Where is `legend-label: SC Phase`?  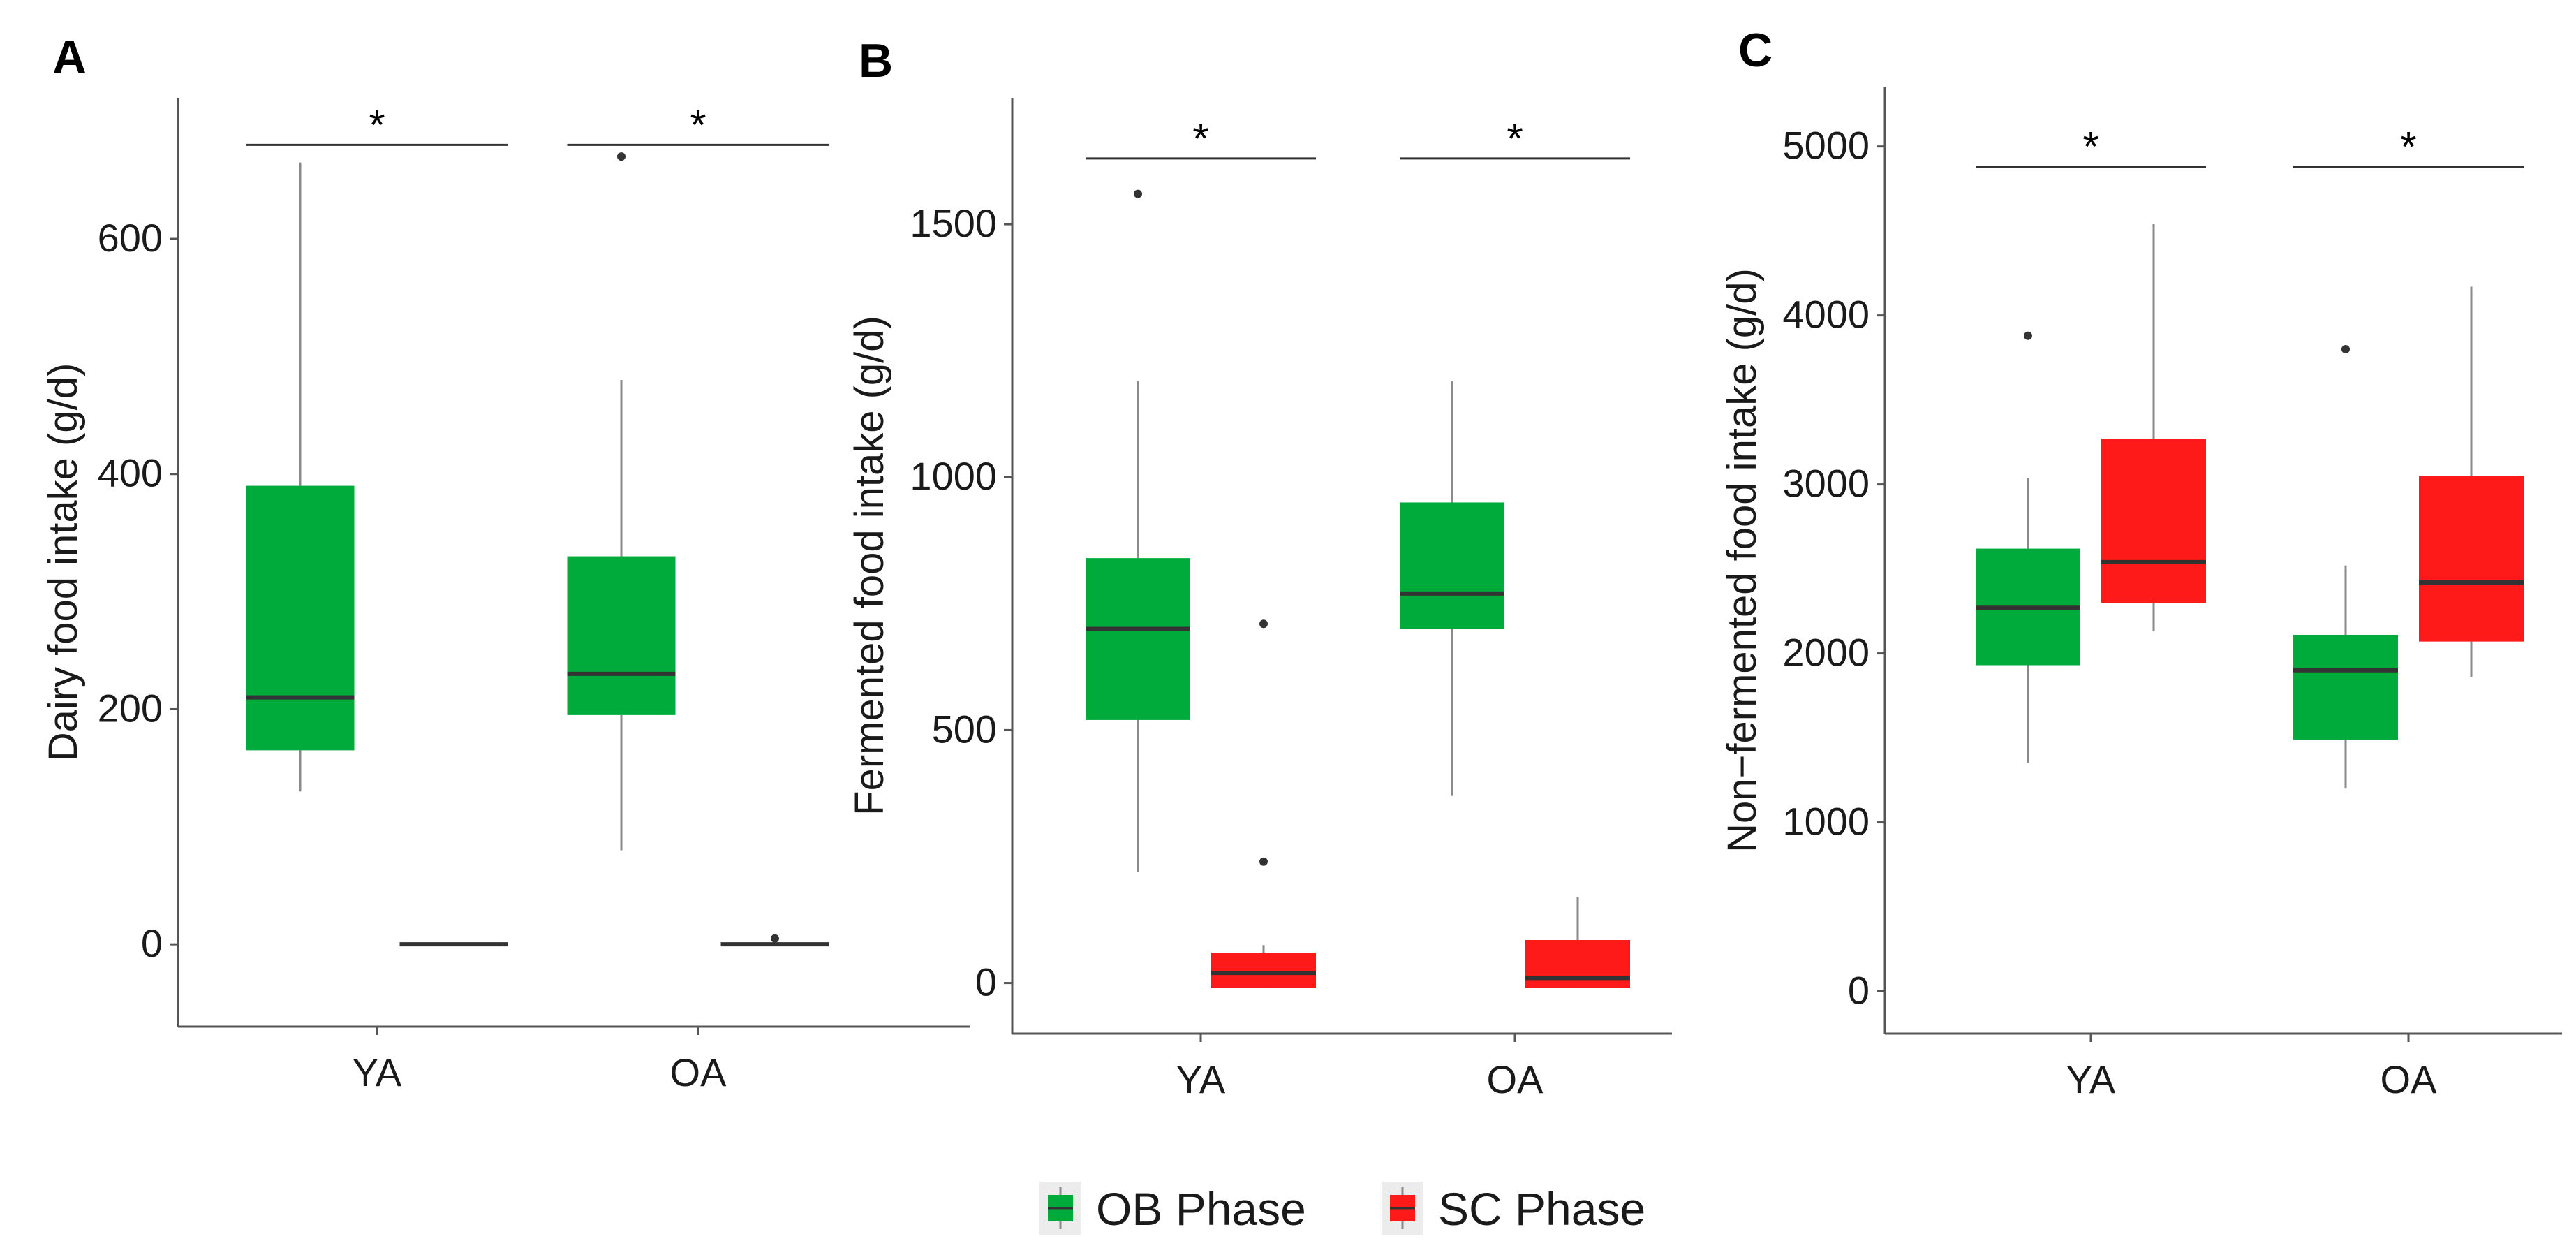 legend-label: SC Phase is located at coordinates (1541, 1209).